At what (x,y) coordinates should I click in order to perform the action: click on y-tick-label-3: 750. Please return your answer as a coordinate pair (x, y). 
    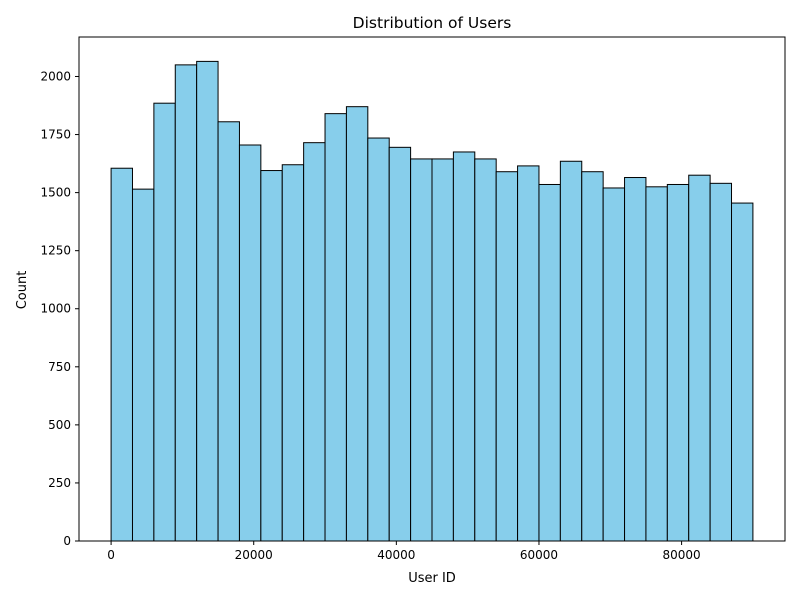
    Looking at the image, I should click on (59, 367).